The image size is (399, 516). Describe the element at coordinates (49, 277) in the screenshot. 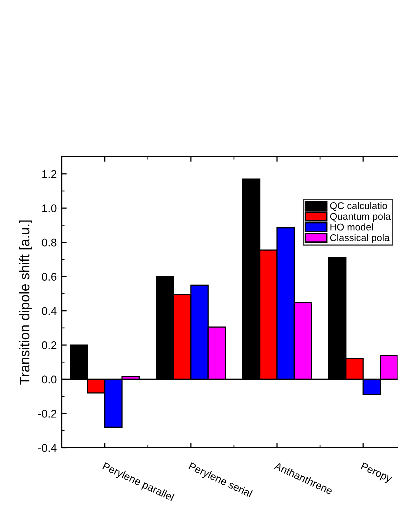

I see `y-tick-label: 0.6` at that location.